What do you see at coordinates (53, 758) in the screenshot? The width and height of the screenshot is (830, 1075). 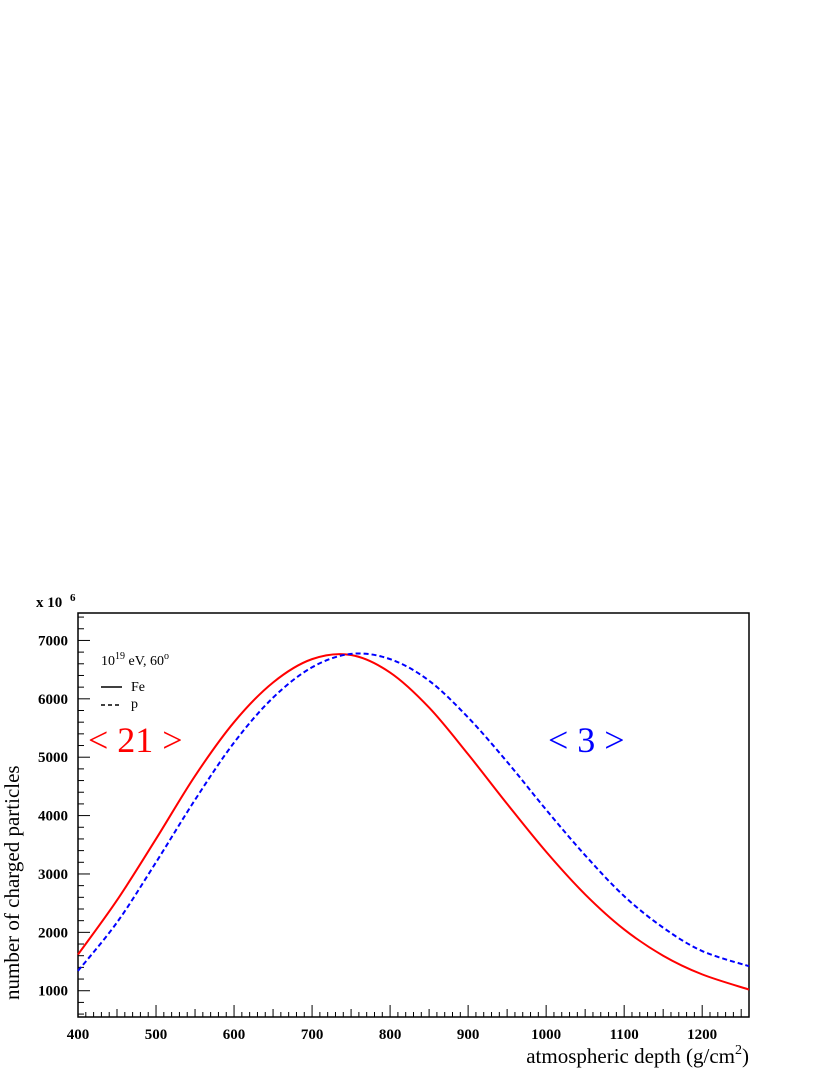 I see `y-tick-label: 5000` at bounding box center [53, 758].